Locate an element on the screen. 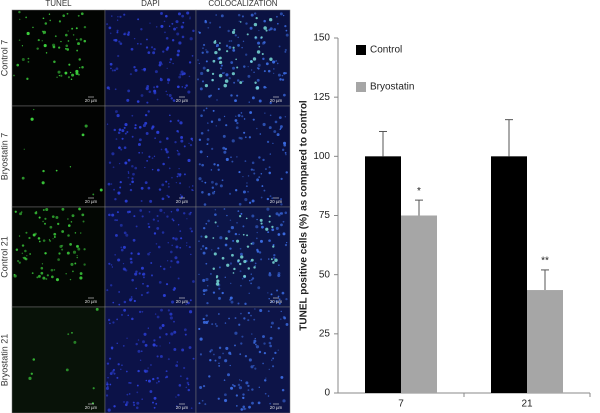 The image size is (600, 413). legend-label: Control is located at coordinates (386, 50).